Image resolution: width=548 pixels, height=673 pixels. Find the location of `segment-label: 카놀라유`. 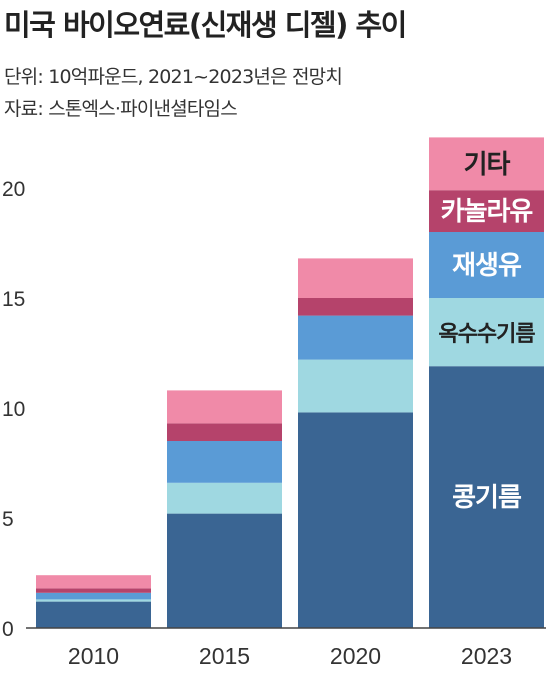

segment-label: 카놀라유 is located at coordinates (487, 212).